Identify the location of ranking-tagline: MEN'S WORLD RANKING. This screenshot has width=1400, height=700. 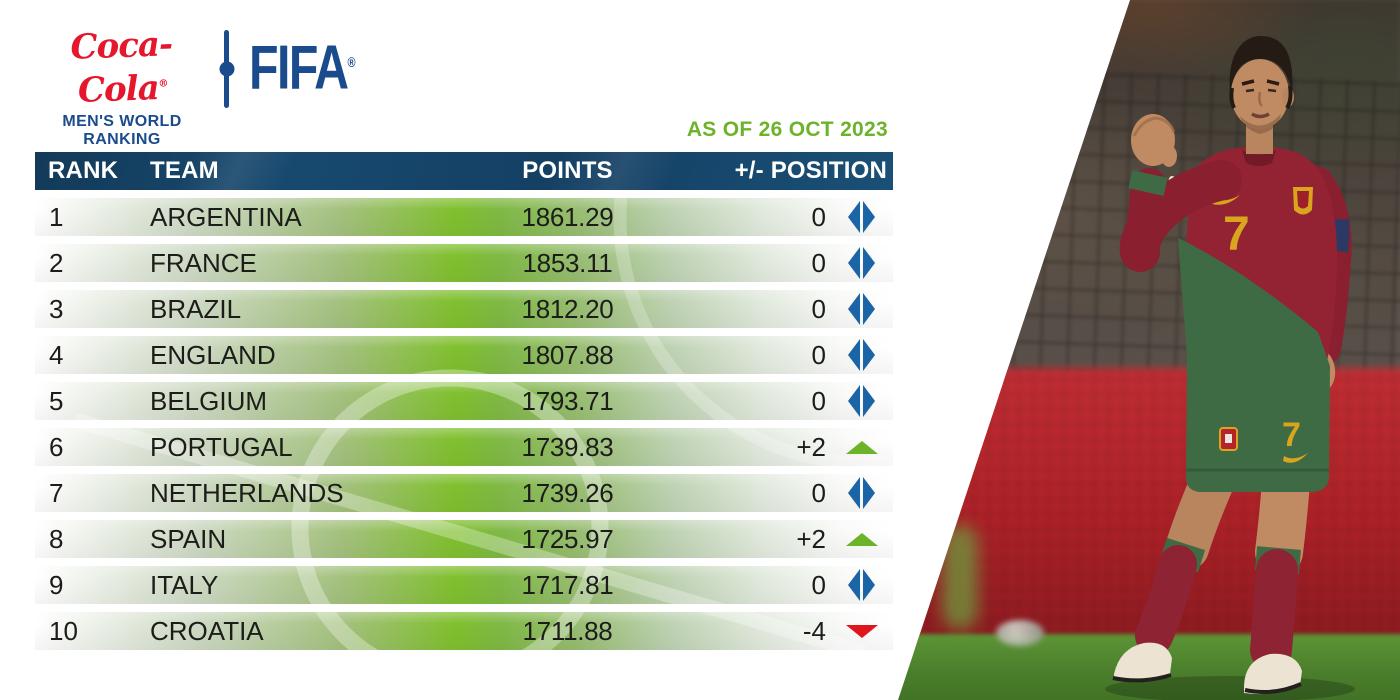
(122, 131).